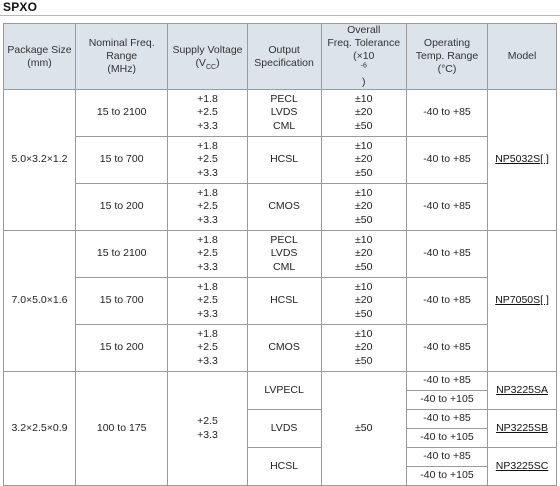 The width and height of the screenshot is (560, 486). I want to click on model-link-np5032s: NP5032S[ ], so click(522, 160).